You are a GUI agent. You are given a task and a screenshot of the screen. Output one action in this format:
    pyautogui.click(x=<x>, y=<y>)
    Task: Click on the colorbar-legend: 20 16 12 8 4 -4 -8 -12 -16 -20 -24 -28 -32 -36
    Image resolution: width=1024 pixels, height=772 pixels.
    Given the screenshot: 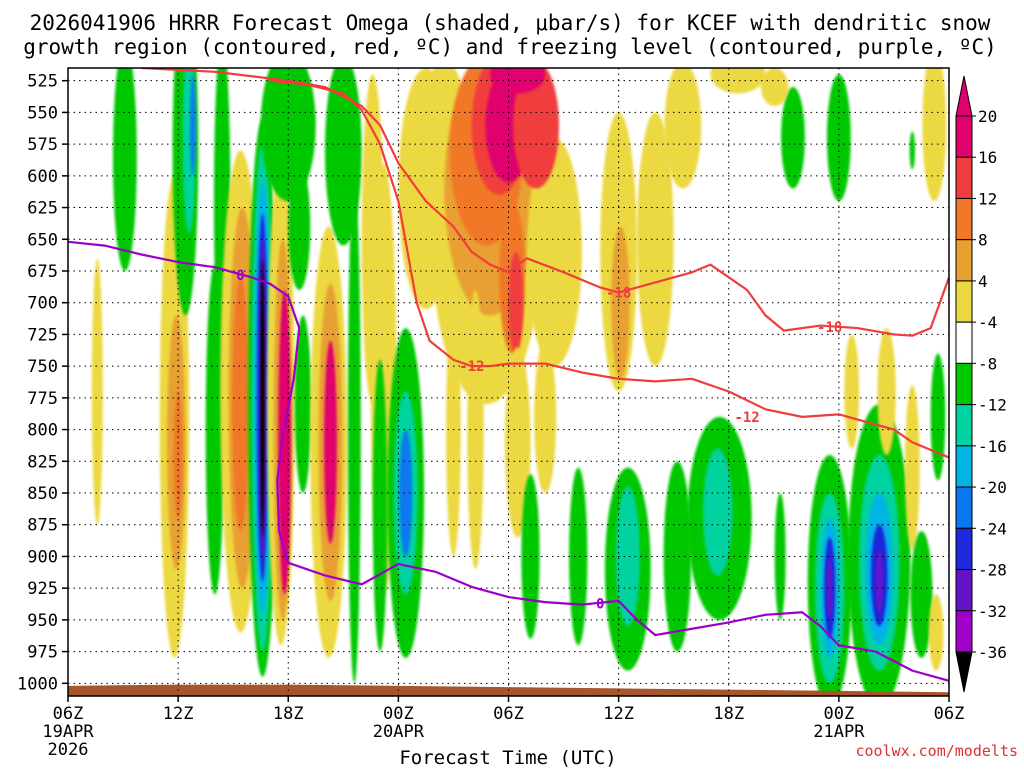 What is the action you would take?
    pyautogui.click(x=981, y=384)
    